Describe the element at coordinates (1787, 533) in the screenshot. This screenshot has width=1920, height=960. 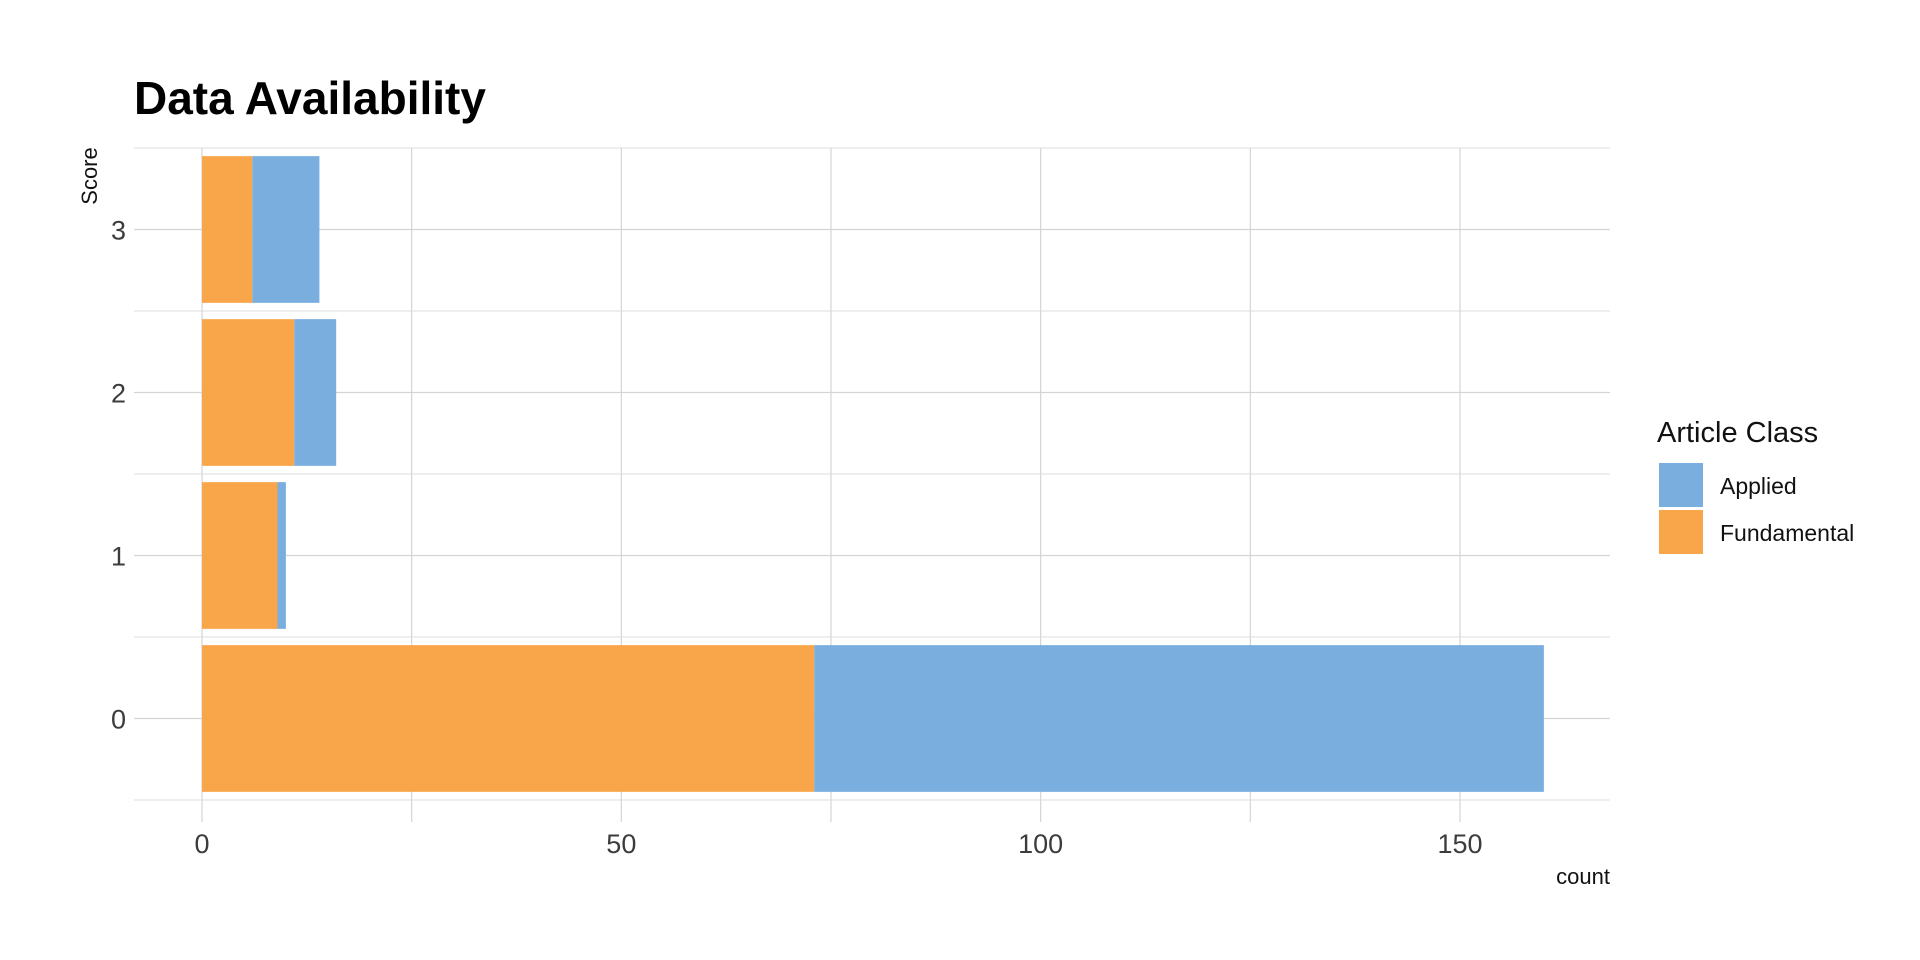
I see `legend-label-fundamental: Fundamental` at that location.